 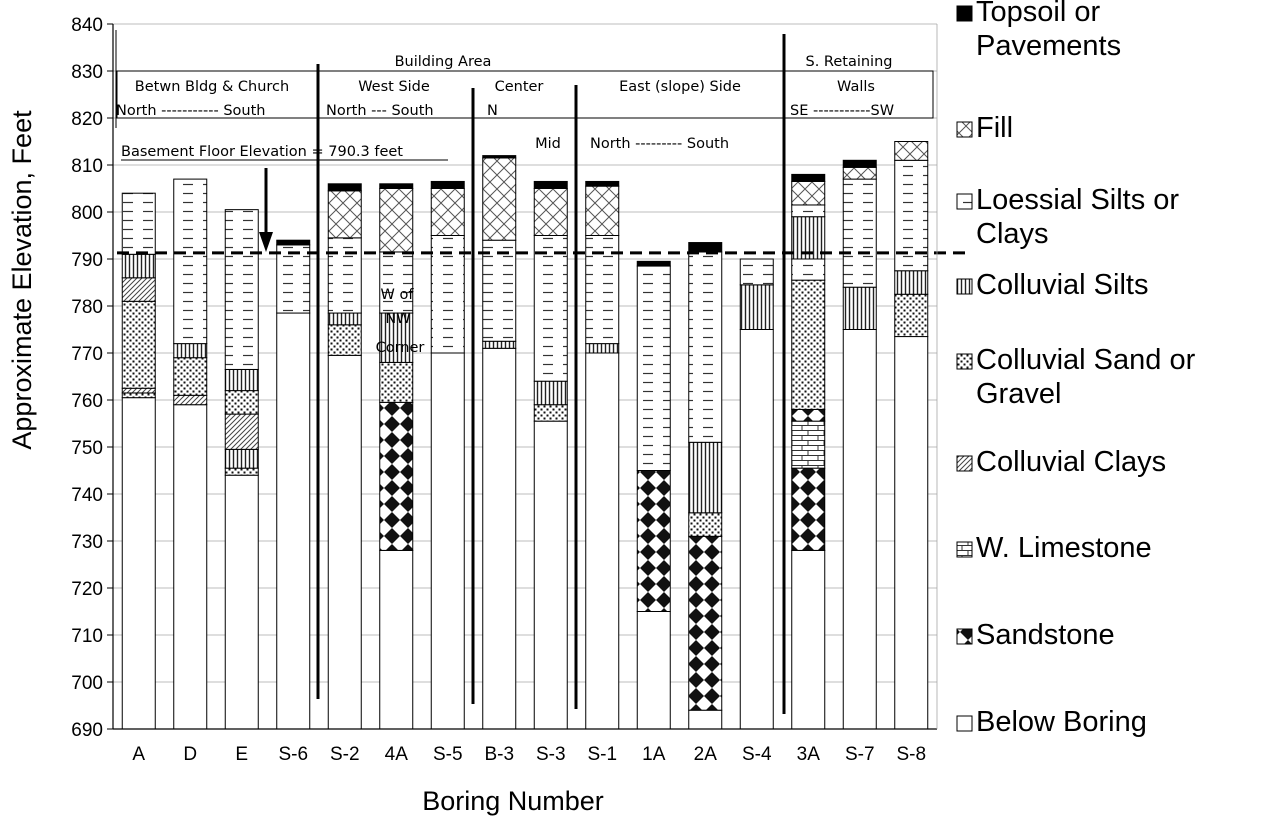 What do you see at coordinates (499, 754) in the screenshot?
I see `x-tick-label: B-3` at bounding box center [499, 754].